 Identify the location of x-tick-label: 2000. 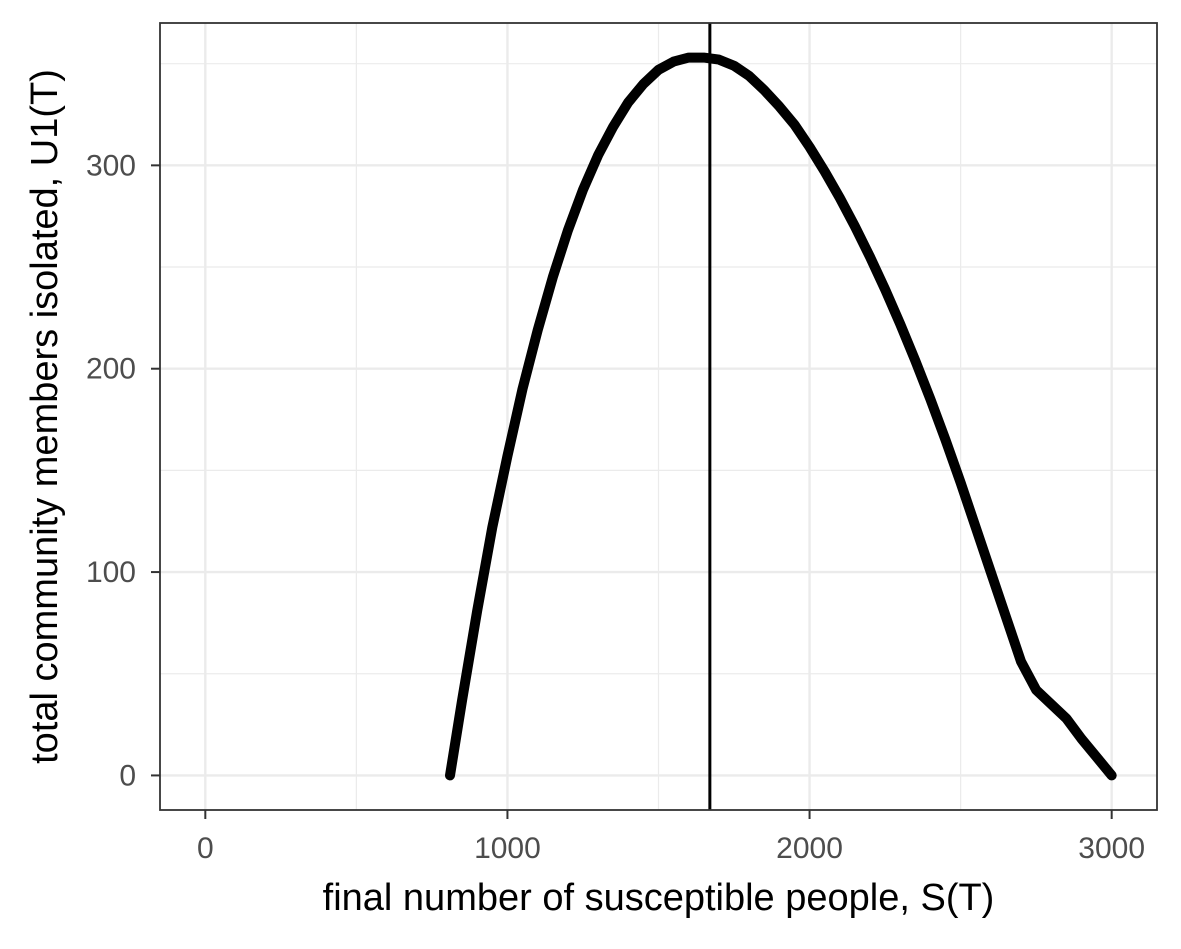
(809, 848).